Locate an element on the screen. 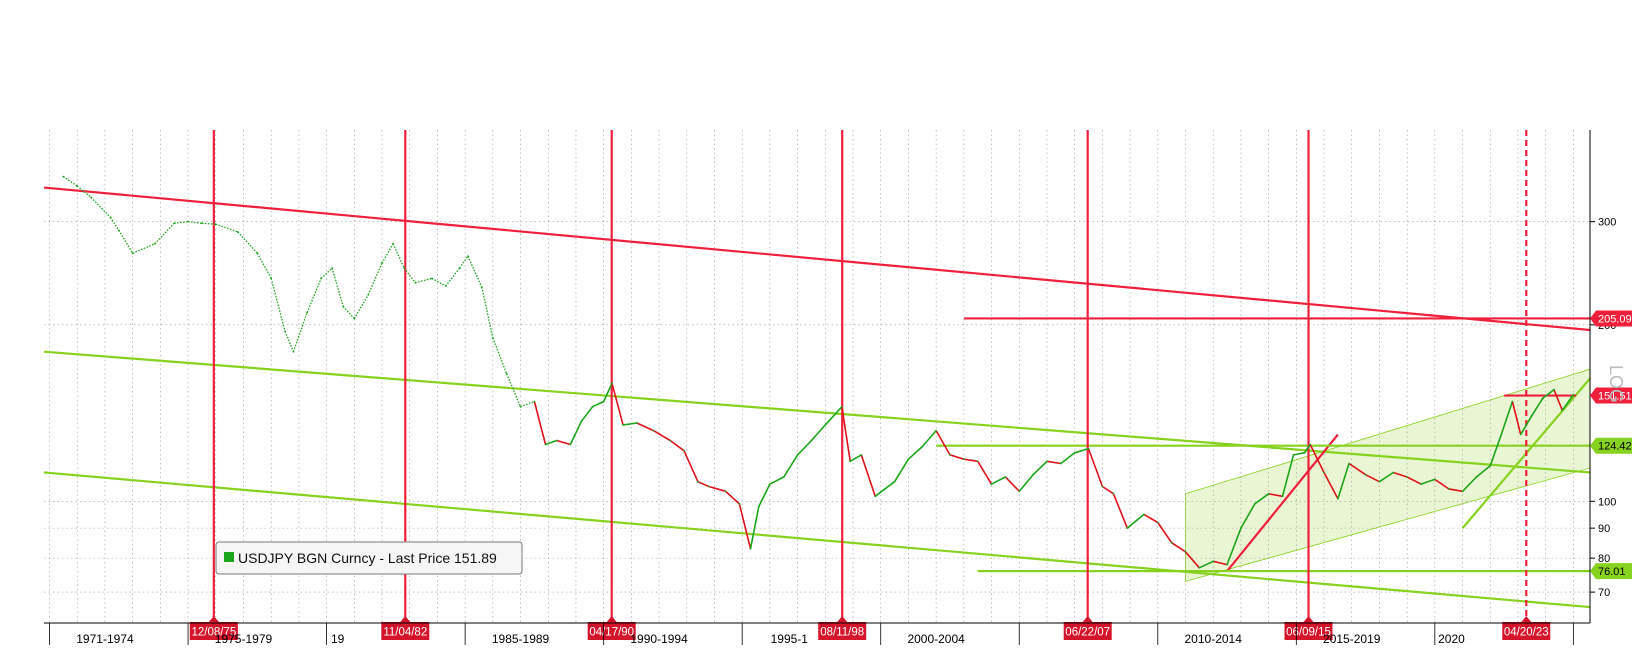 The image size is (1632, 652). x-period-label: 1990-1994 is located at coordinates (659, 639).